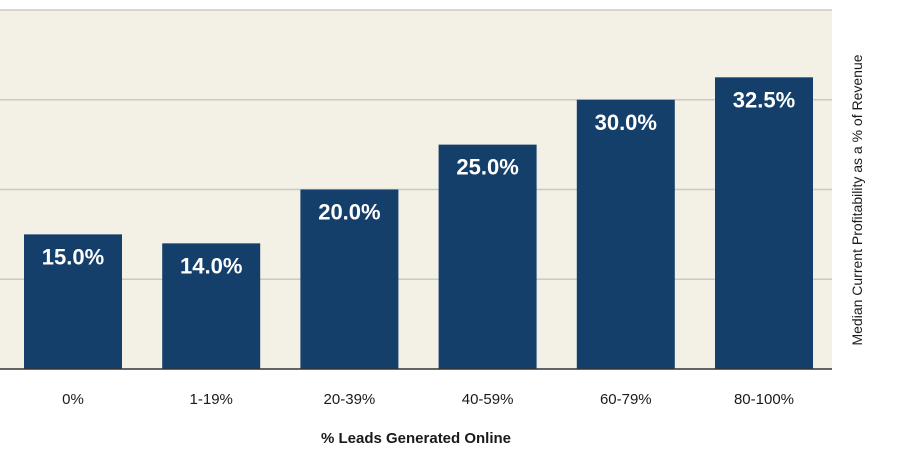 Image resolution: width=900 pixels, height=468 pixels. Describe the element at coordinates (73, 256) in the screenshot. I see `bar-data-label: 15.0%` at that location.